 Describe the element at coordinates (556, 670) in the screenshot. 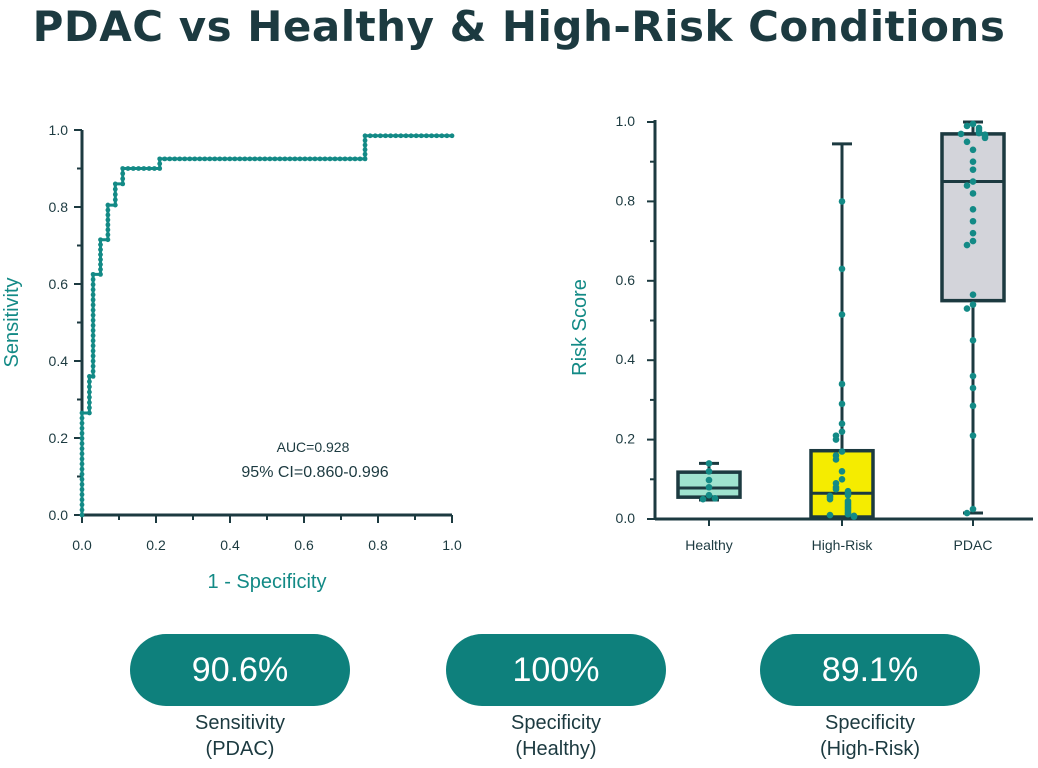

I see `stat-value-pill: 100%` at that location.